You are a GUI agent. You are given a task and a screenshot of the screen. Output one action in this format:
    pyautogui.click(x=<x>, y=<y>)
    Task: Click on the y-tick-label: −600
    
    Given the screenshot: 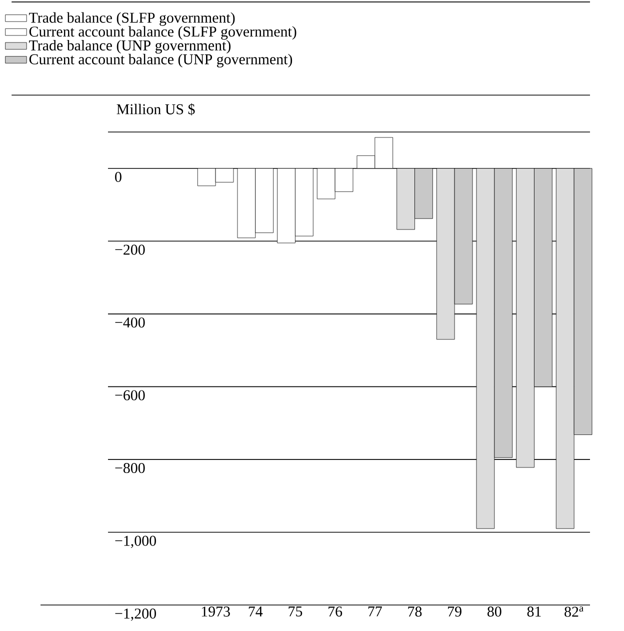 What is the action you would take?
    pyautogui.click(x=130, y=395)
    